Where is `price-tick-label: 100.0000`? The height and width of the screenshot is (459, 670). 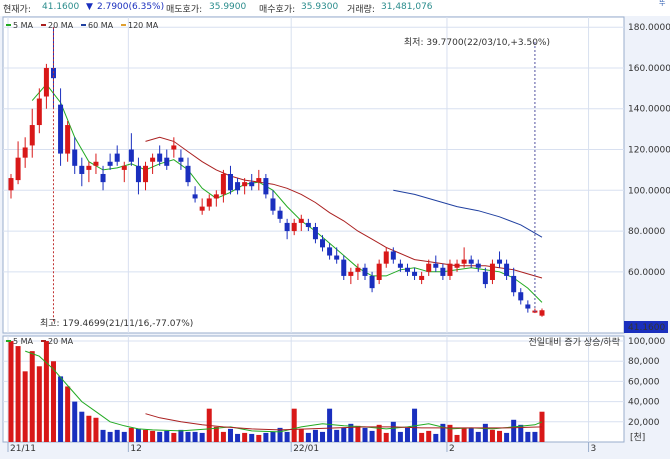
price-tick-label: 100.0000 is located at coordinates (649, 191).